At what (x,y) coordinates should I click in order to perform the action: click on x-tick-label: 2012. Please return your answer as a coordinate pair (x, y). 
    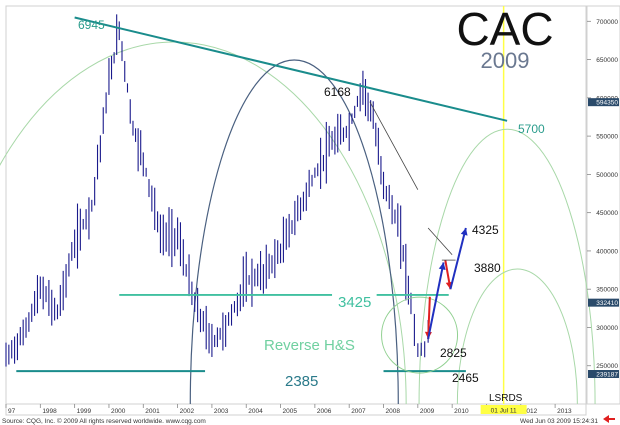
    Looking at the image, I should click on (530, 411).